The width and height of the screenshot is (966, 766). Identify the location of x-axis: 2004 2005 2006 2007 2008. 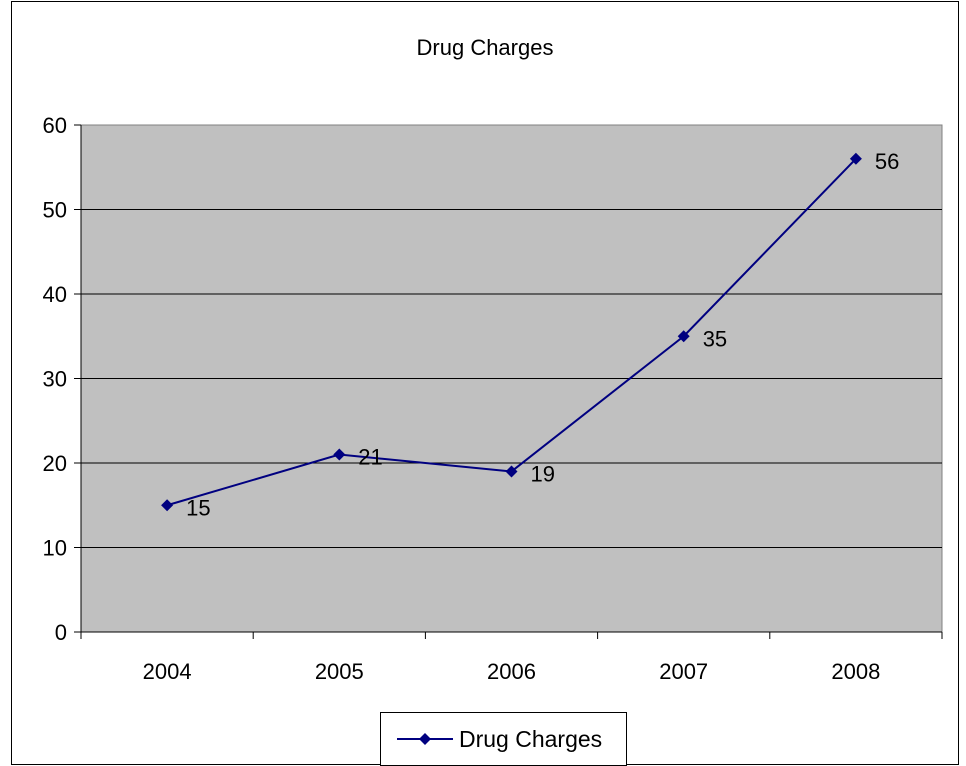
(511, 657).